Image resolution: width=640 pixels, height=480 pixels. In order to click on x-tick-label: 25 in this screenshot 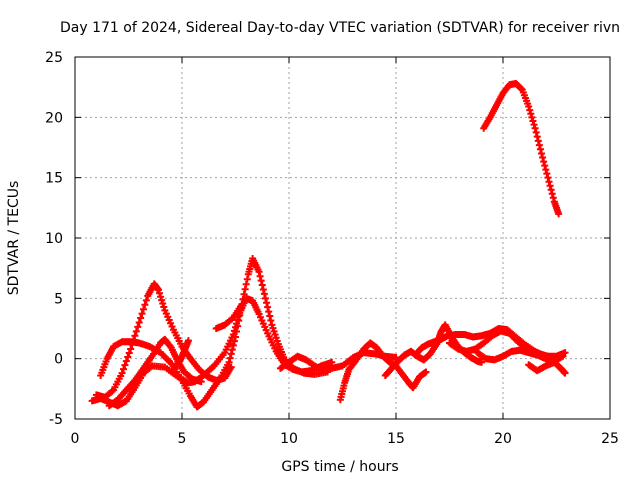, I will do `click(610, 439)`.